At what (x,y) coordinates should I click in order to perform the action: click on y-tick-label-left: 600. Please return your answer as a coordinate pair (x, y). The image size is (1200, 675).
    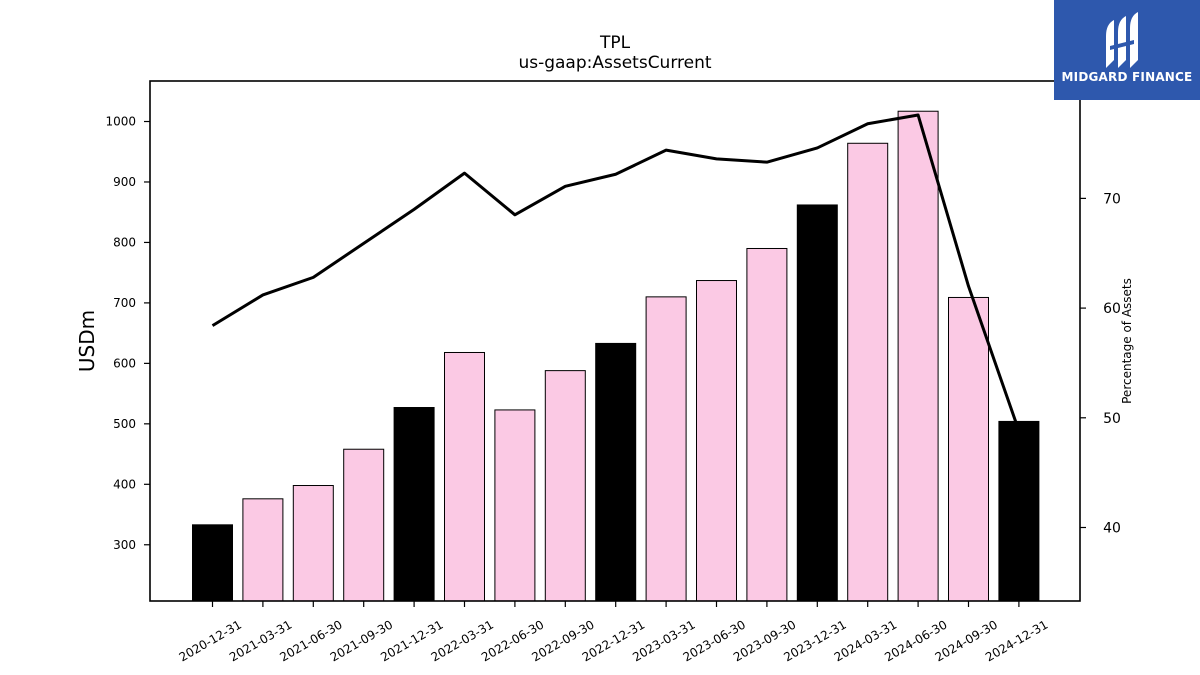
    Looking at the image, I should click on (124, 363).